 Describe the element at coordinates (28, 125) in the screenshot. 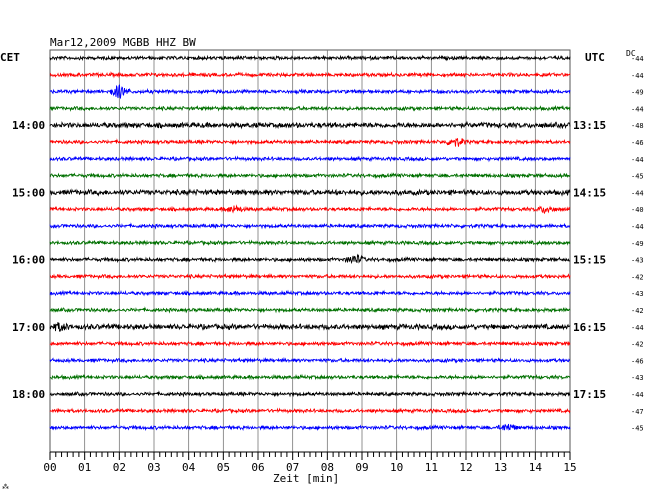

I see `cet-hour-label: 14:00` at that location.